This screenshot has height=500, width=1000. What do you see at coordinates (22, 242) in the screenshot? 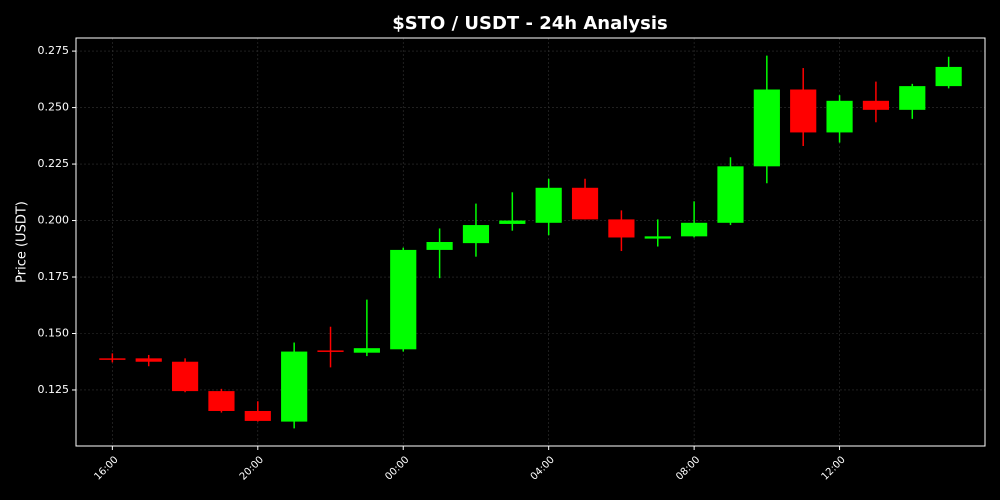
I see `y-axis-label: Price (USDT)` at bounding box center [22, 242].